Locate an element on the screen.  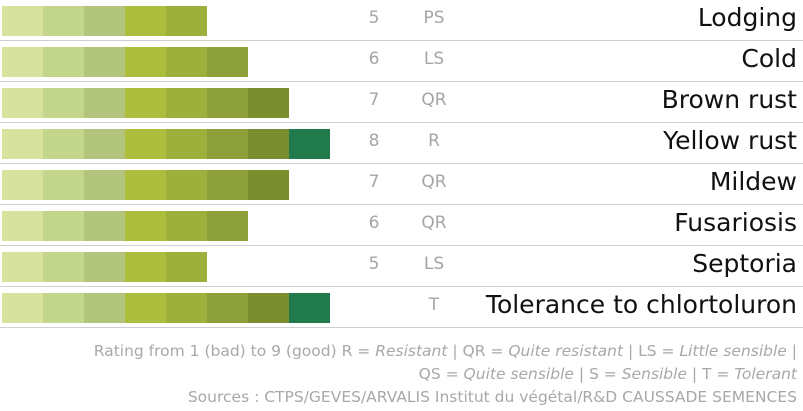
legend-text: | QR = is located at coordinates (478, 351).